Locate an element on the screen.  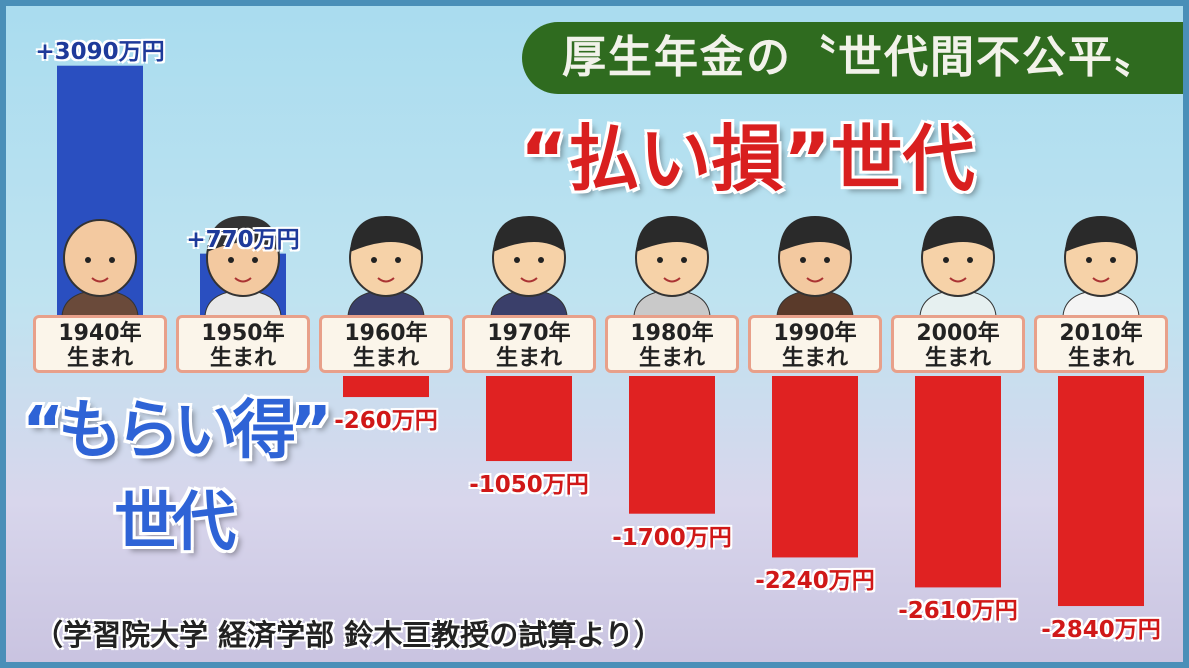
value-label: -1050万円 is located at coordinates (529, 485).